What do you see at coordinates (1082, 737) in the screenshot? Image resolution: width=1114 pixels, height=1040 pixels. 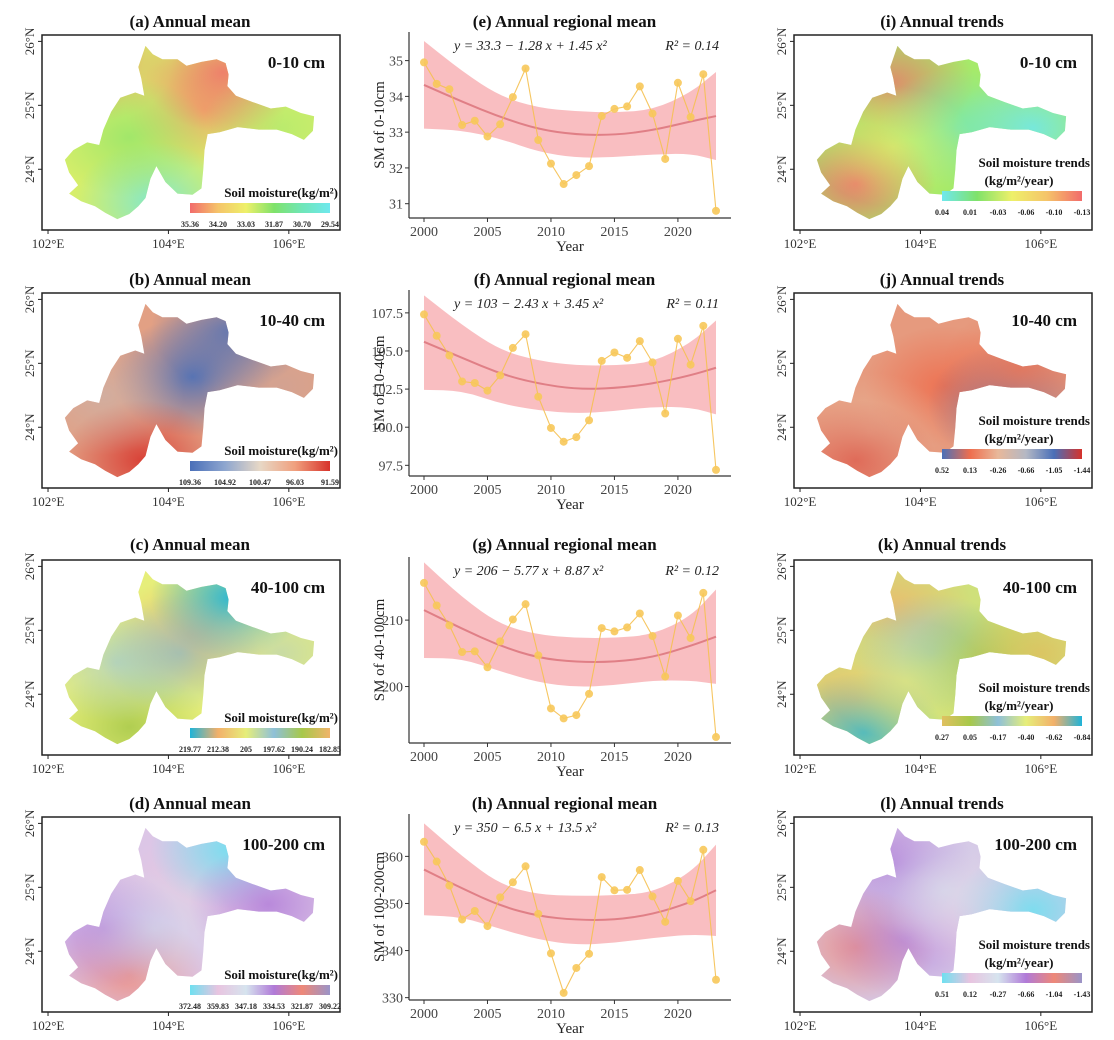 I see `legend-tick-label: -0.84` at bounding box center [1082, 737].